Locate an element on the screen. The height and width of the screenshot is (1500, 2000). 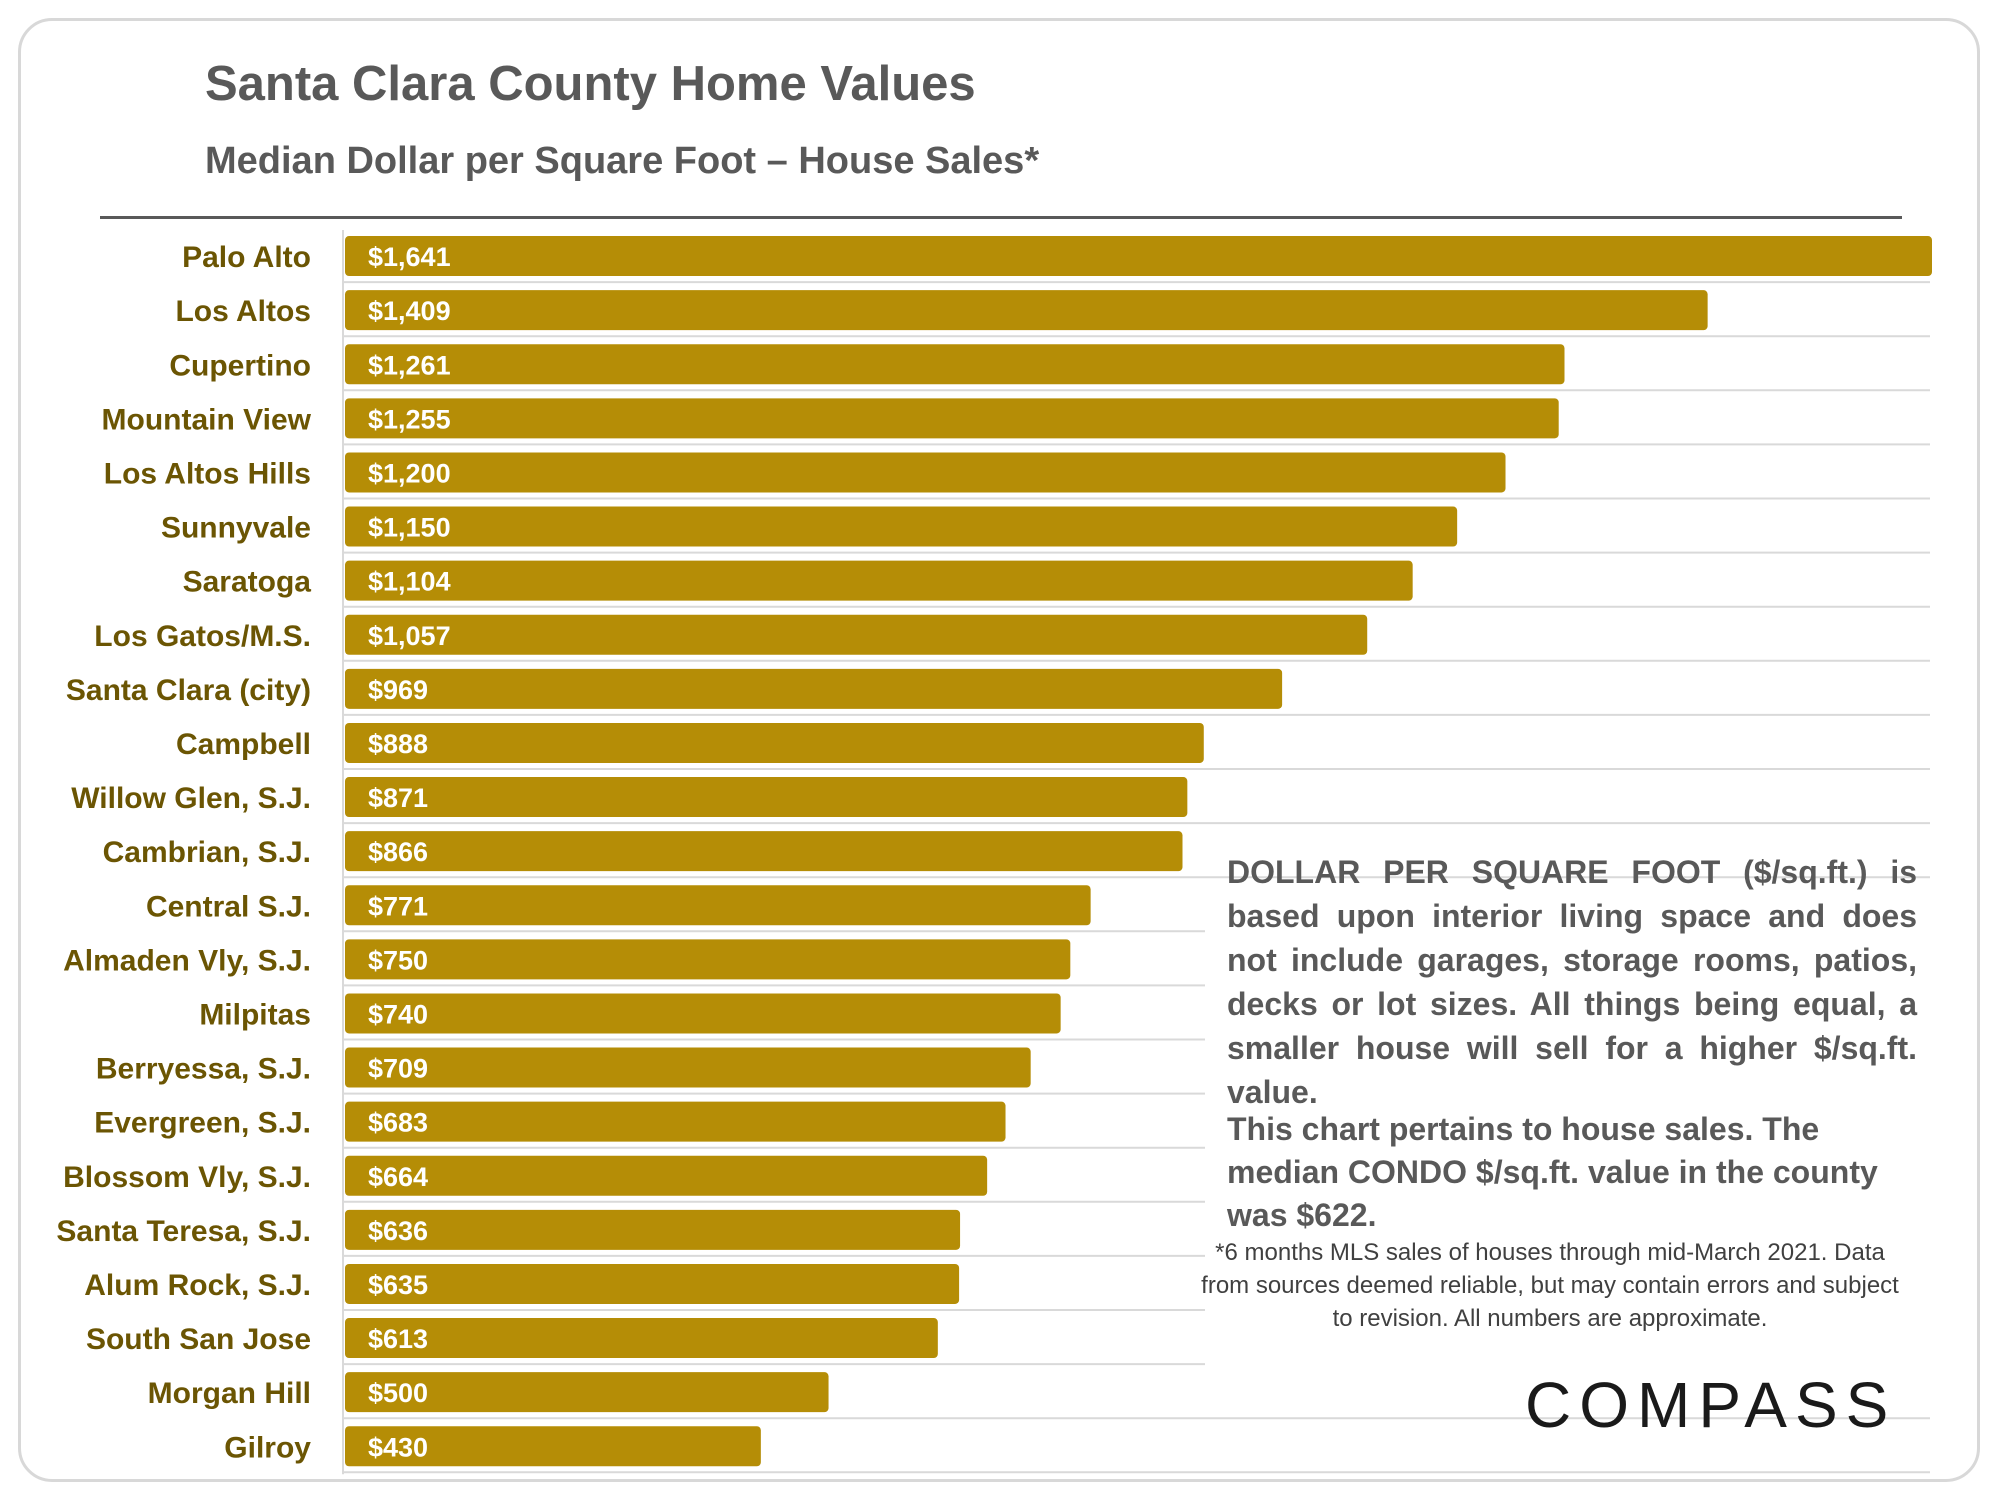
category-label: Campbell is located at coordinates (243, 744).